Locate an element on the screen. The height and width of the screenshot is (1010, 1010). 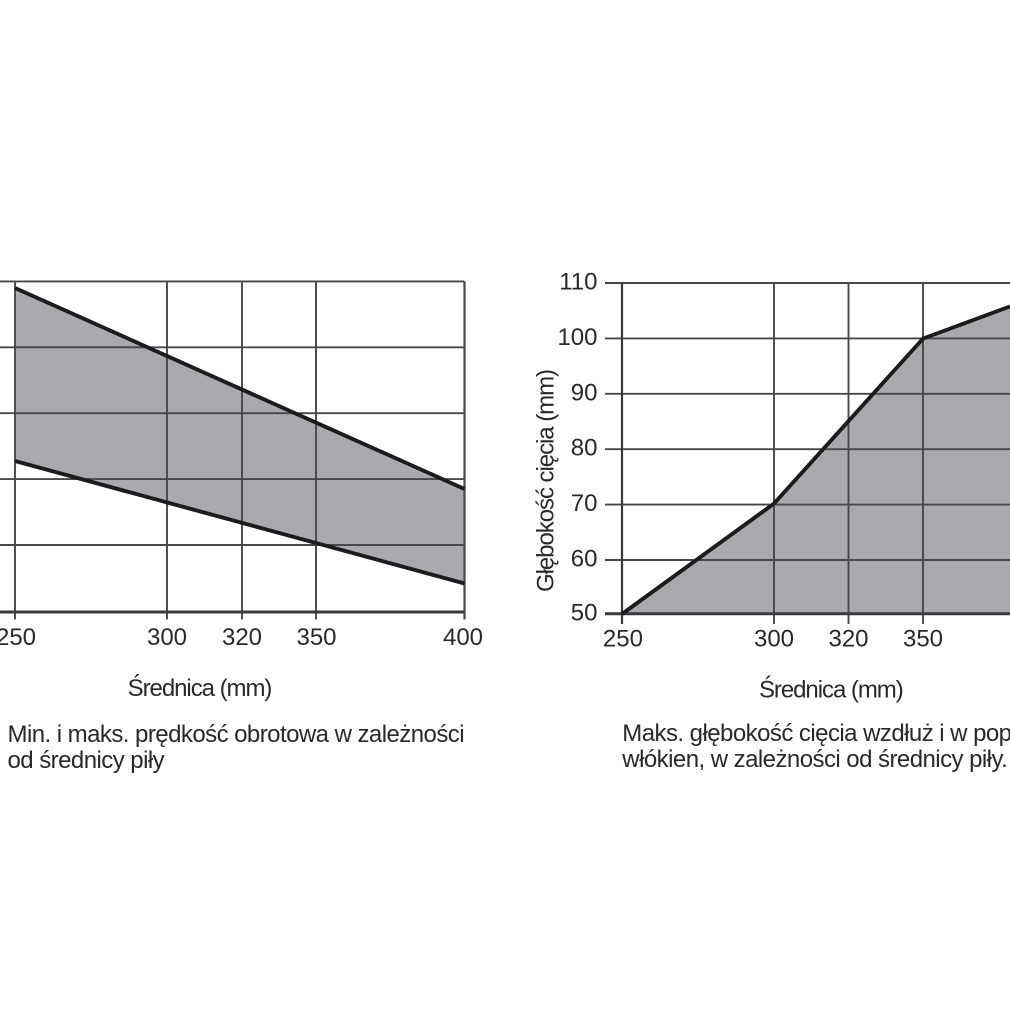
svg-text: 90 is located at coordinates (584, 392).